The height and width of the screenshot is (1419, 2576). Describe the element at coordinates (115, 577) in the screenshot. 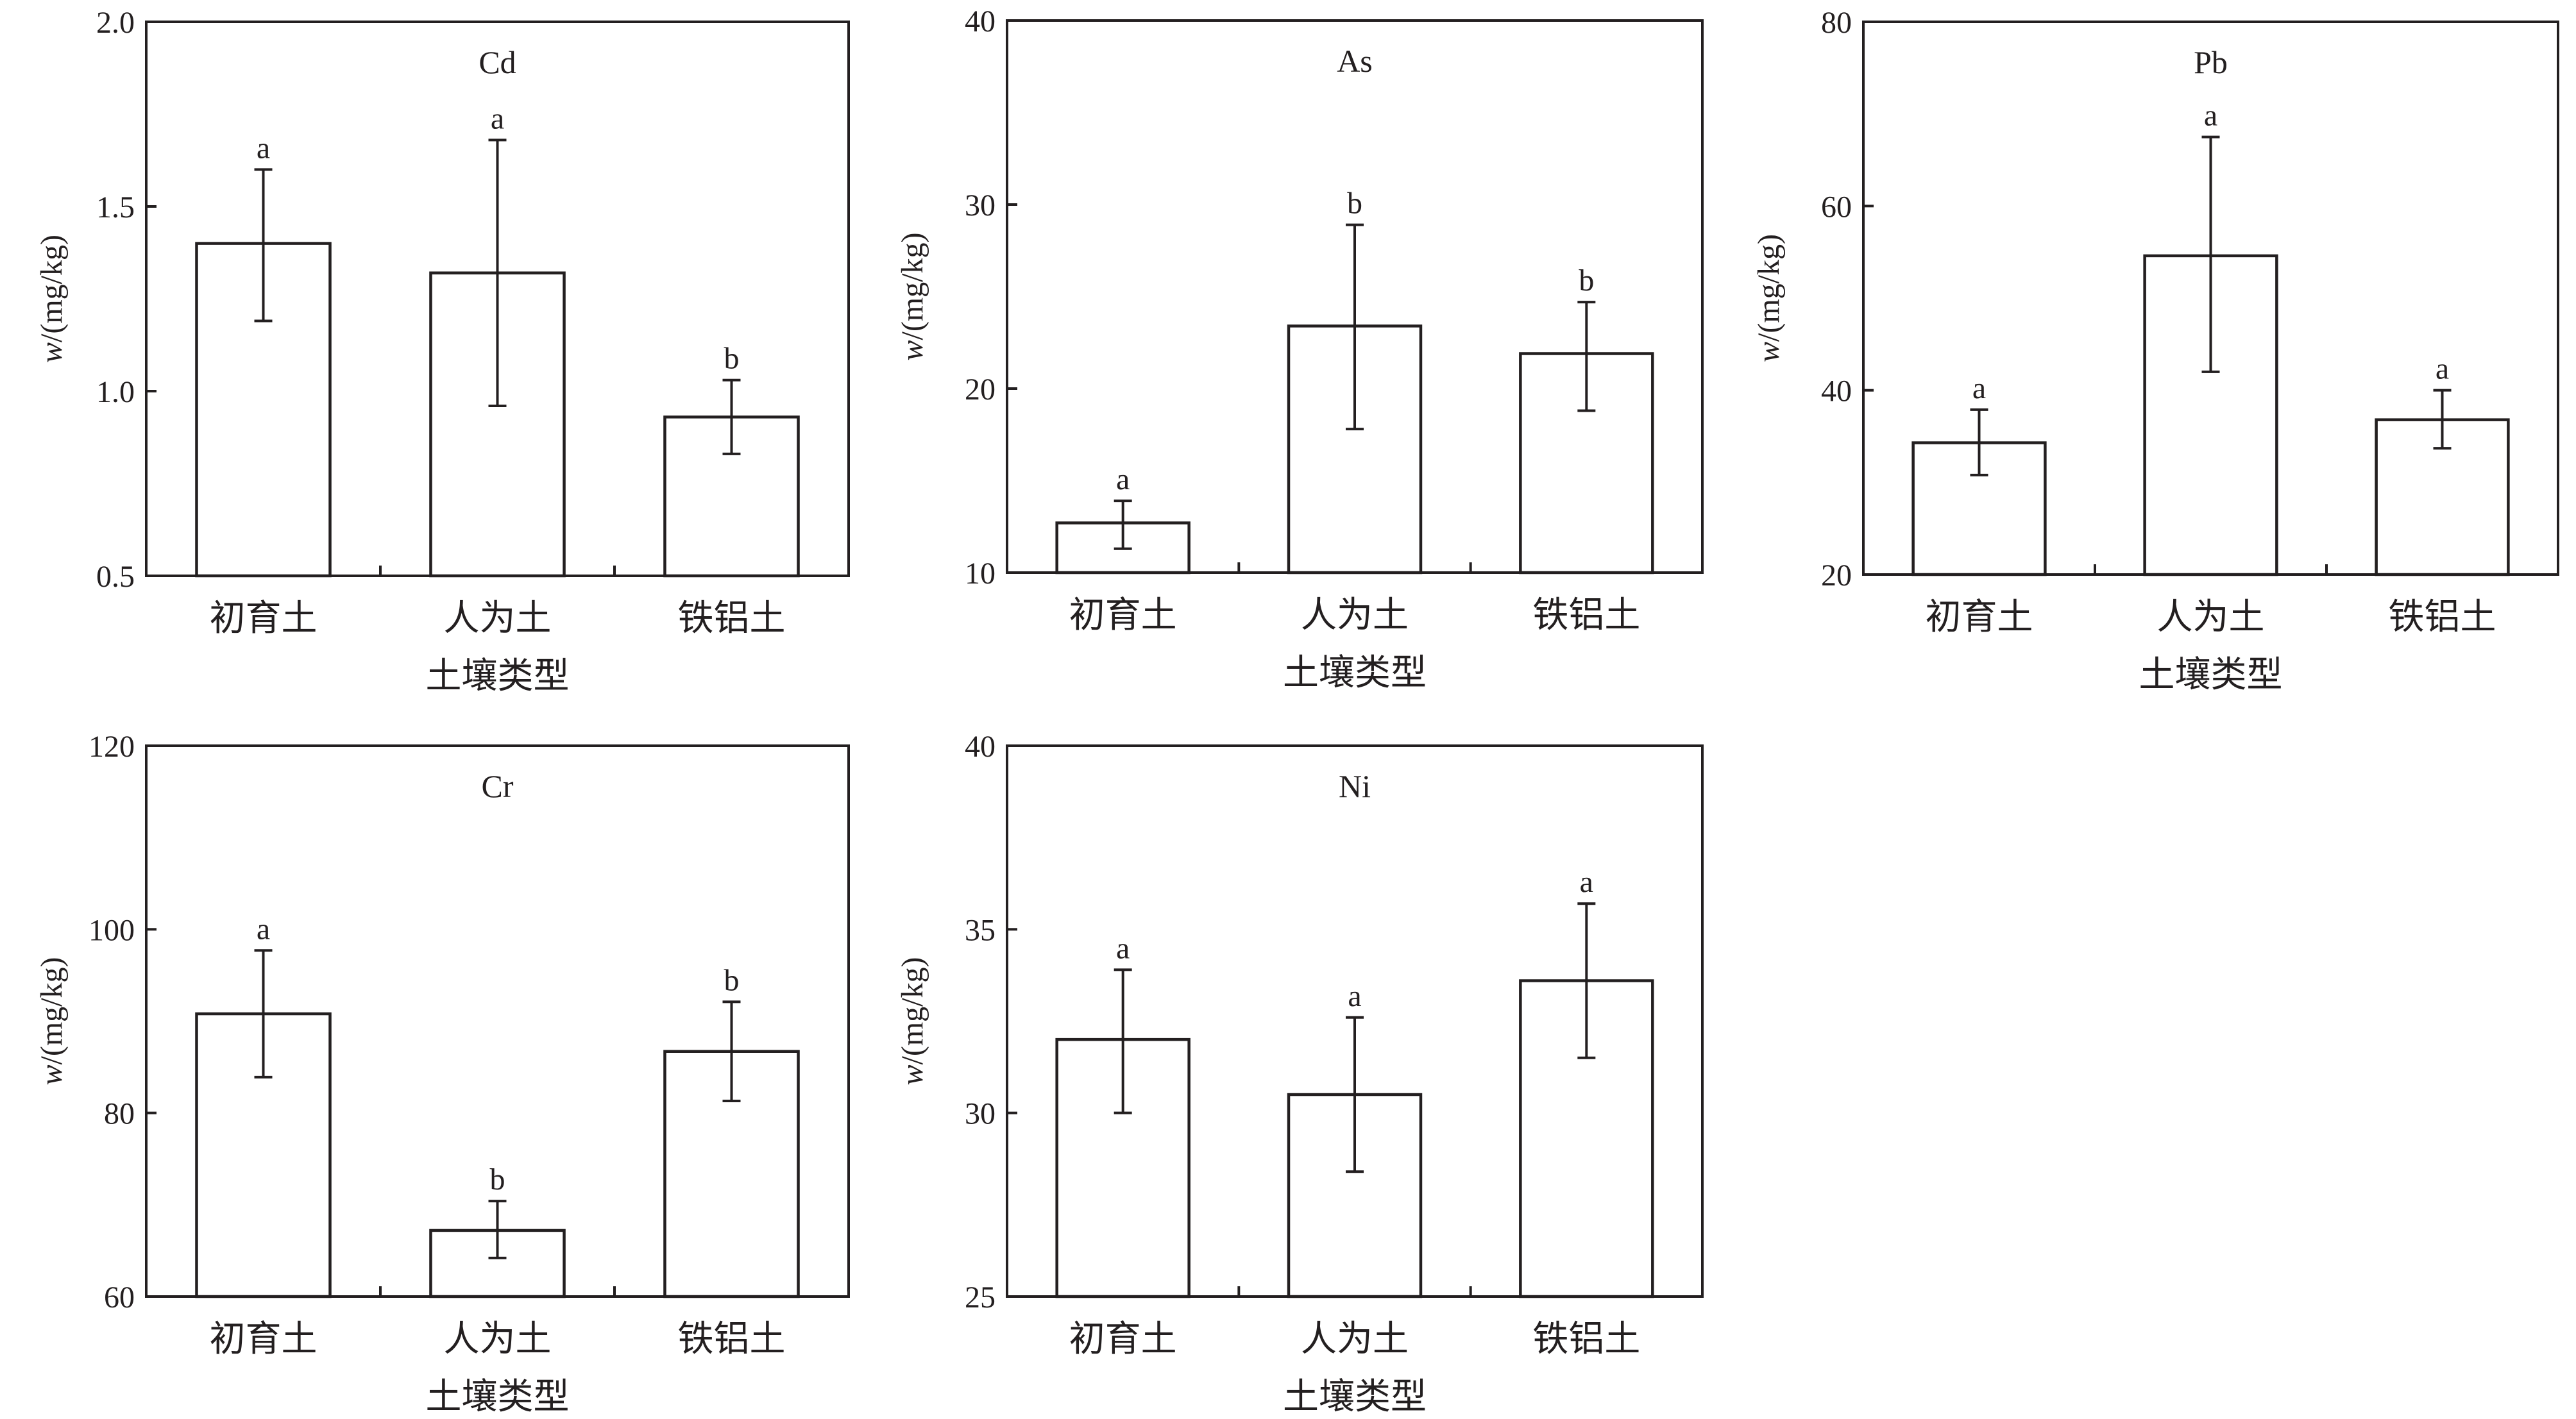

I see `y-tick-label-cd: 0.5` at that location.